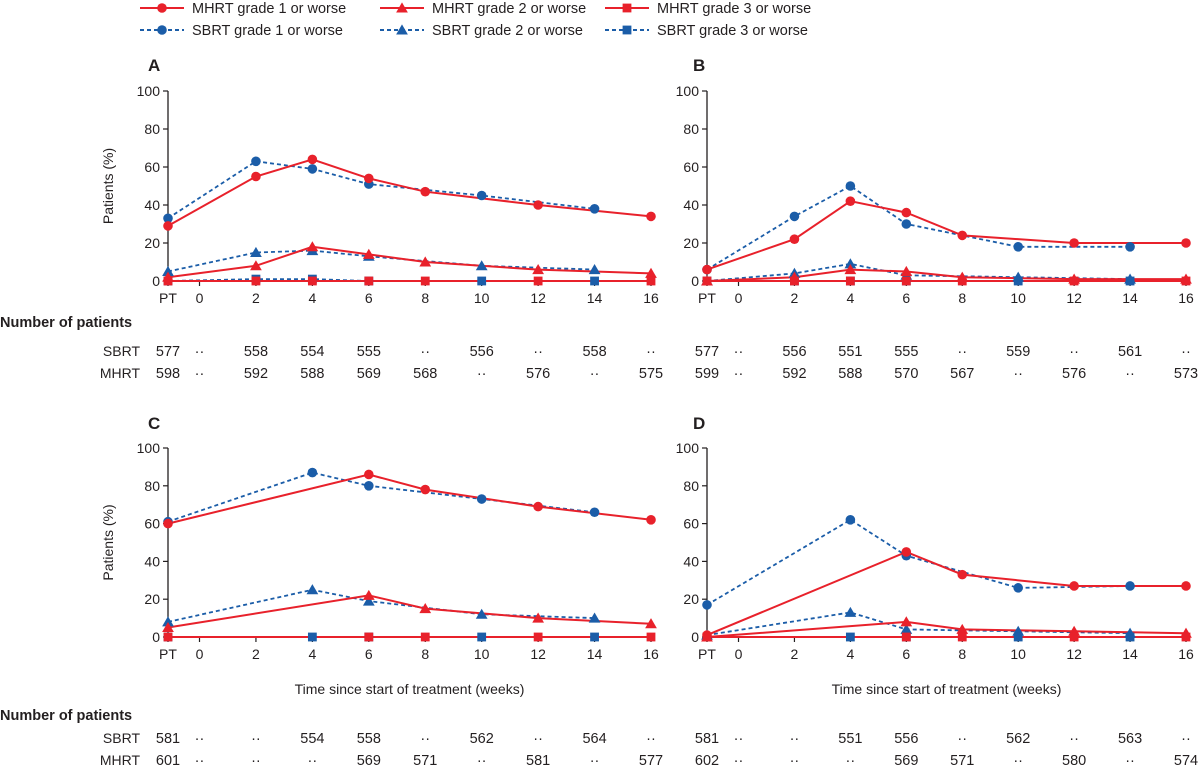 Image resolution: width=1200 pixels, height=767 pixels. Describe the element at coordinates (269, 9) in the screenshot. I see `legend-label: MHRT grade 1 or worse` at that location.